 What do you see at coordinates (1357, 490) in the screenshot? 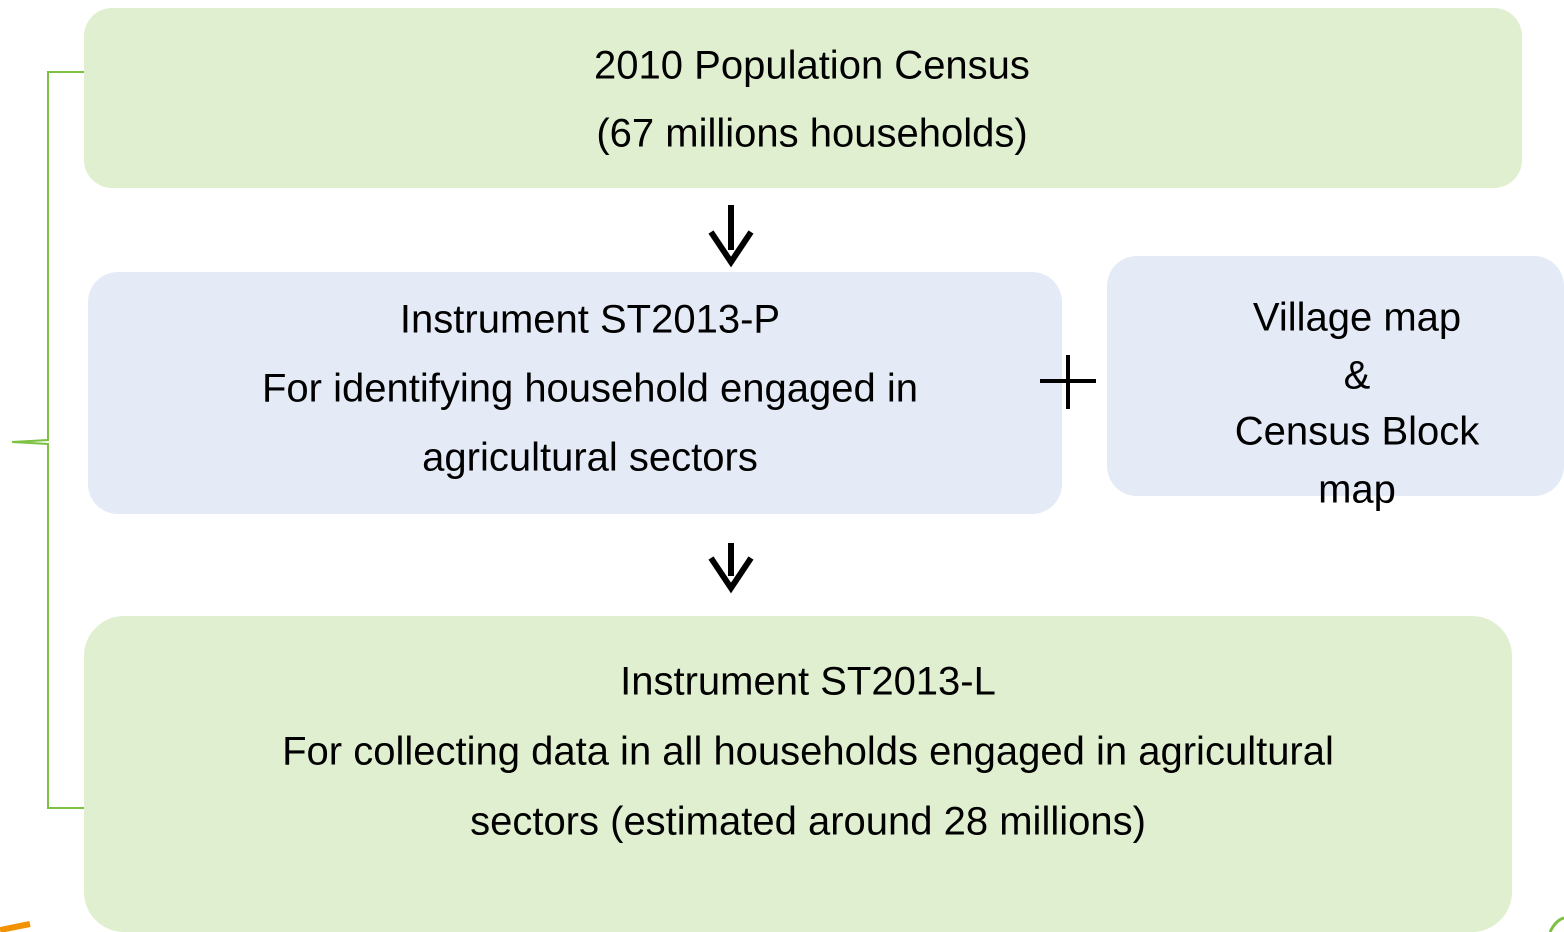
I see `node-text: map` at bounding box center [1357, 490].